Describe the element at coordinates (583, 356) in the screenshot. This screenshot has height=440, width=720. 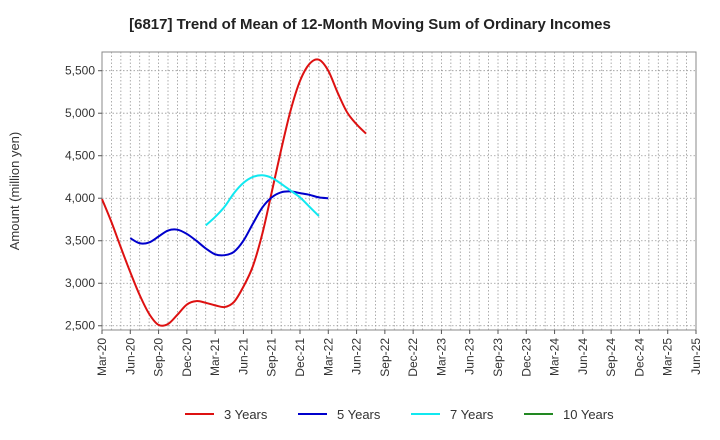
I see `x-tick-label: Jun-24` at that location.